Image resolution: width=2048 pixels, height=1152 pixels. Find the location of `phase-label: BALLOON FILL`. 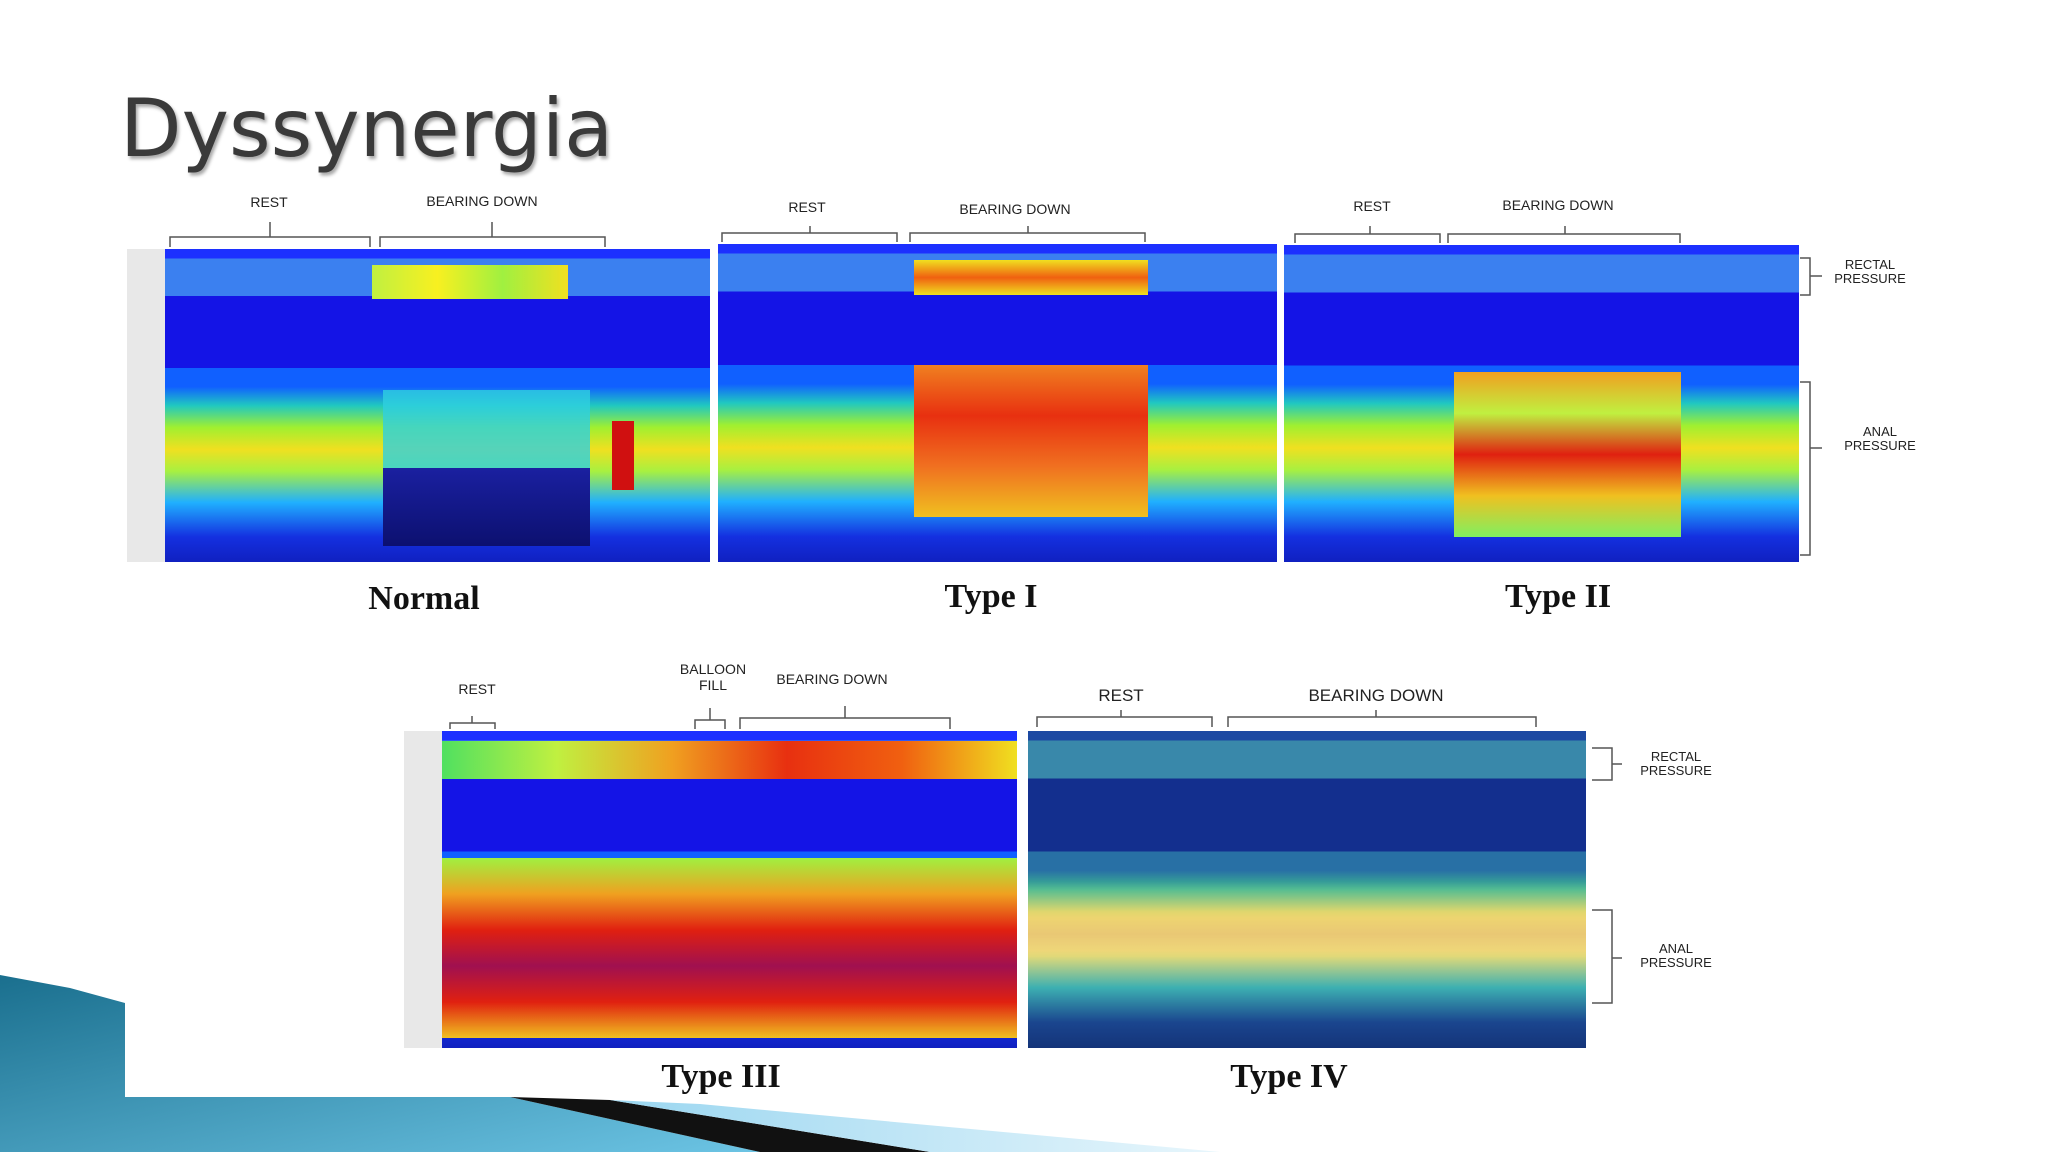

phase-label: BALLOON FILL is located at coordinates (713, 677).